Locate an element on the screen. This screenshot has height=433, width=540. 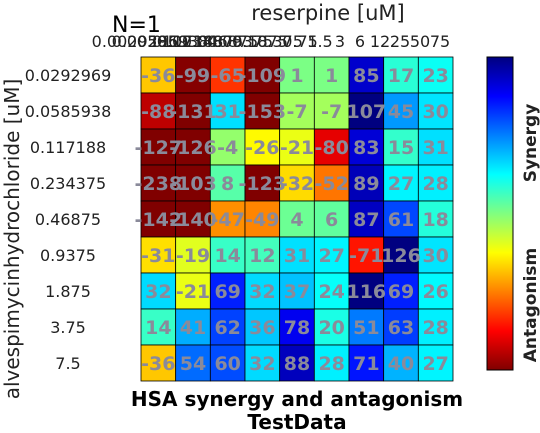
cell-value-label: 71 is located at coordinates (366, 364).